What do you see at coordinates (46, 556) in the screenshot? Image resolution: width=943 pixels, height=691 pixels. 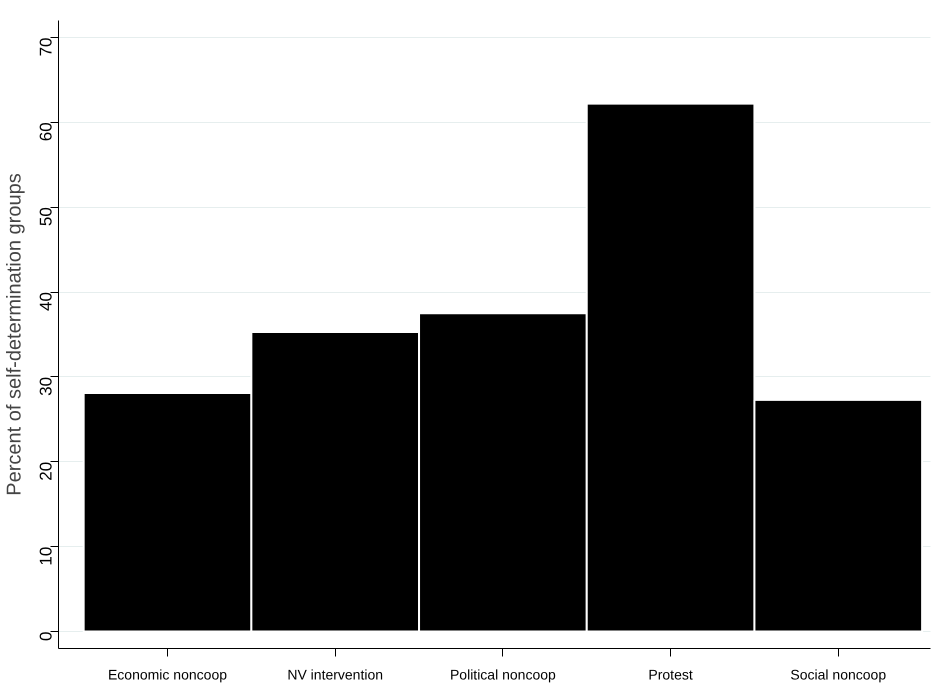 I see `y-tick-label: 10` at bounding box center [46, 556].